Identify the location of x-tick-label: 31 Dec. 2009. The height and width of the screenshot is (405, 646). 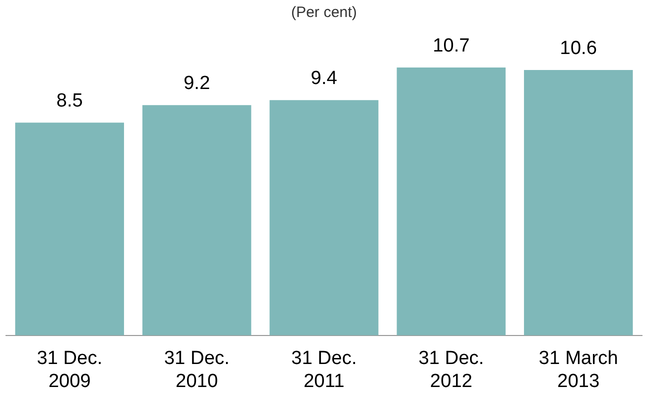
(69, 370).